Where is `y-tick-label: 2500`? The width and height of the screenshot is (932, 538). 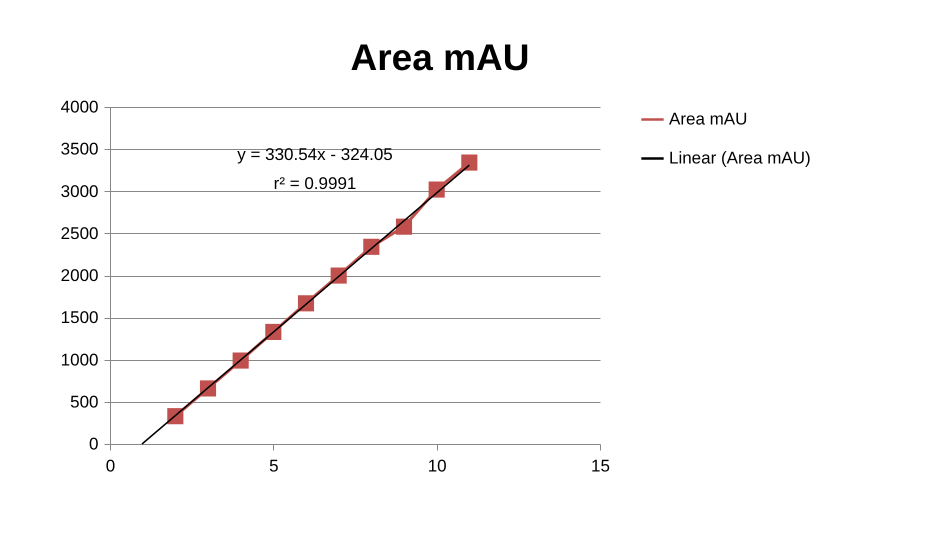
y-tick-label: 2500 is located at coordinates (79, 233).